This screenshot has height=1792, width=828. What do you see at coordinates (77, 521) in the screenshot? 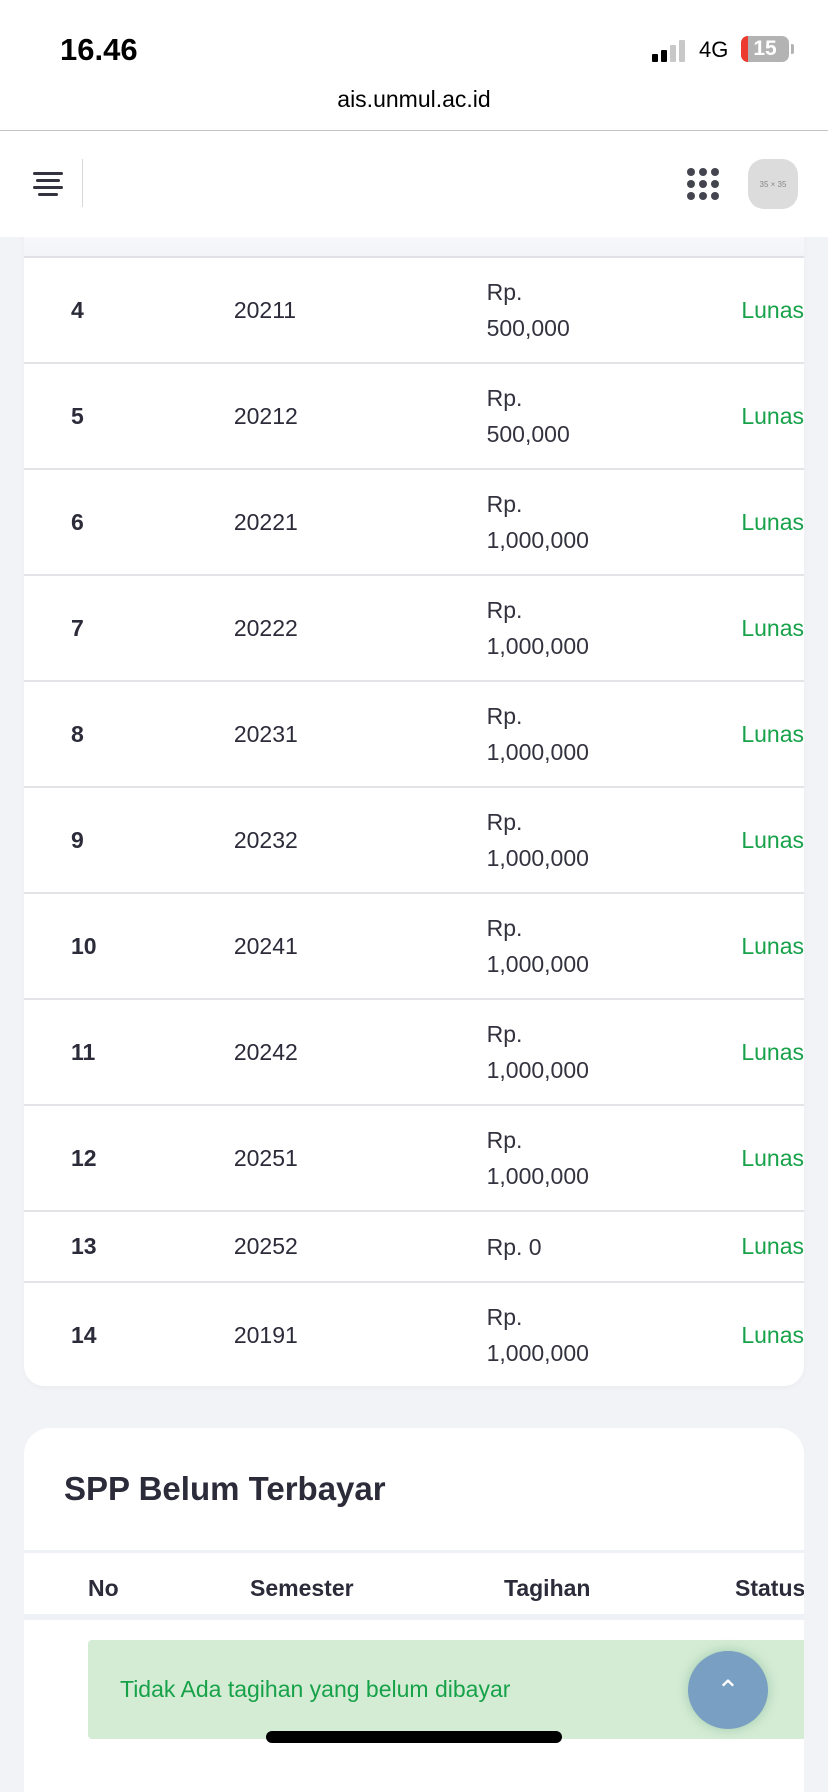
I see `row-no: 6` at bounding box center [77, 521].